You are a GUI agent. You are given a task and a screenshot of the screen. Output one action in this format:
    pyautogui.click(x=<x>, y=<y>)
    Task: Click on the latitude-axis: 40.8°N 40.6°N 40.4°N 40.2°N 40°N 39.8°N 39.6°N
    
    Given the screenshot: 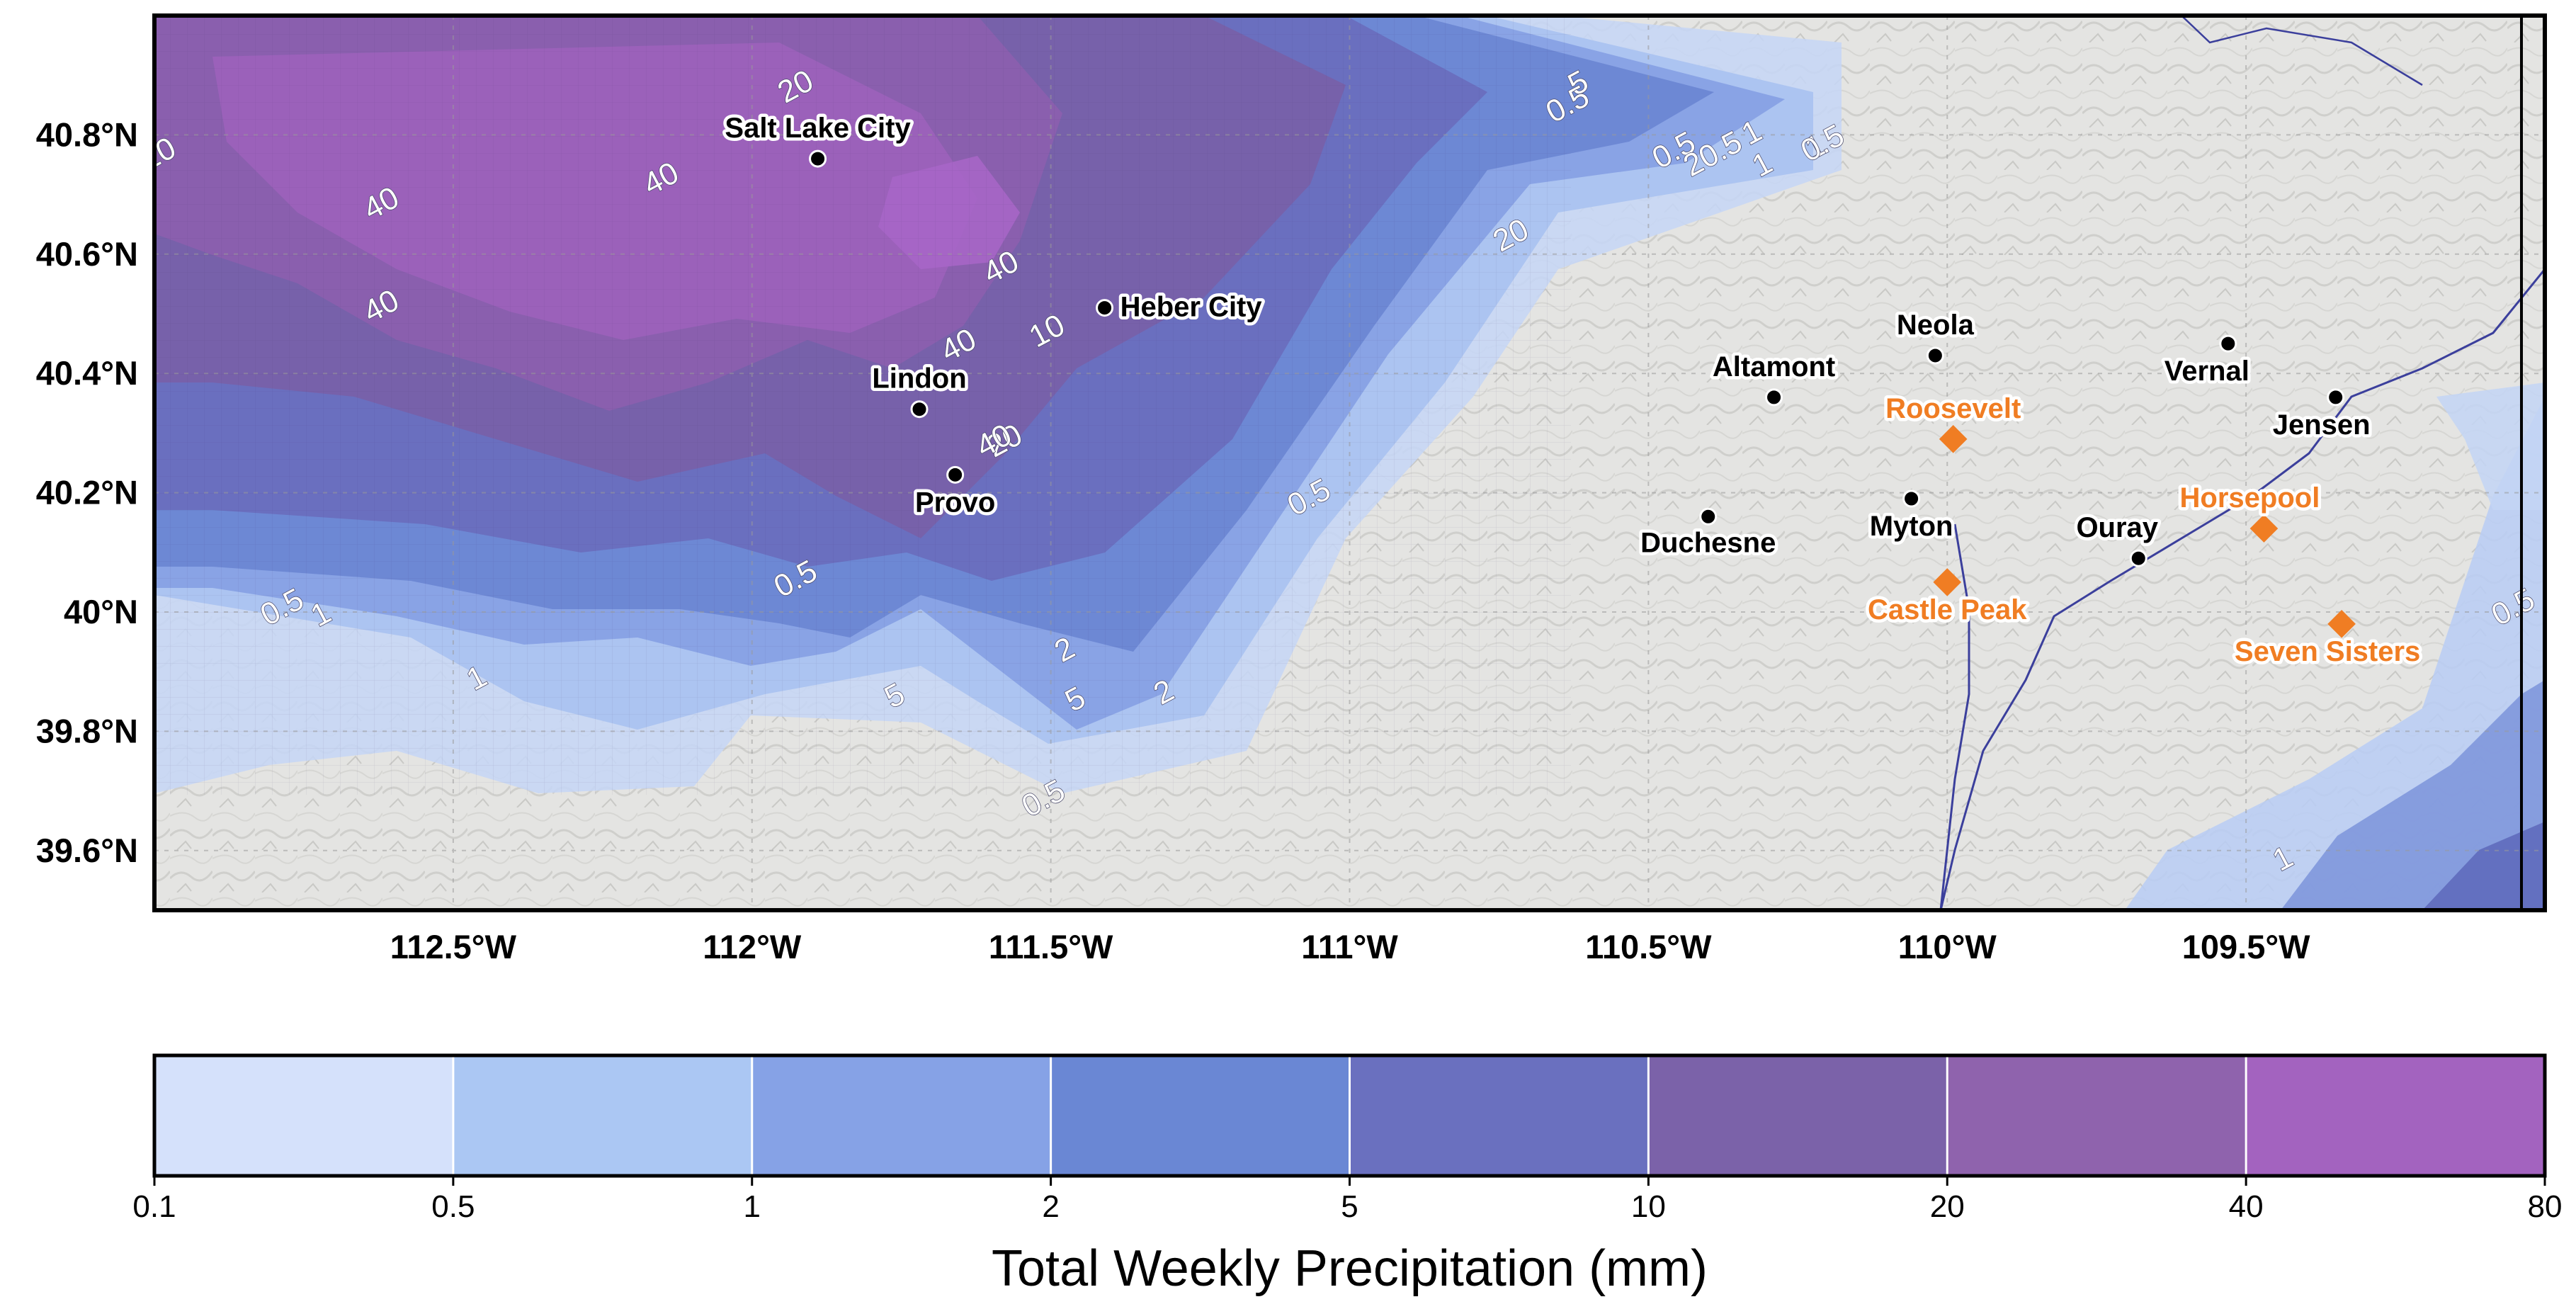 What is the action you would take?
    pyautogui.click(x=87, y=491)
    